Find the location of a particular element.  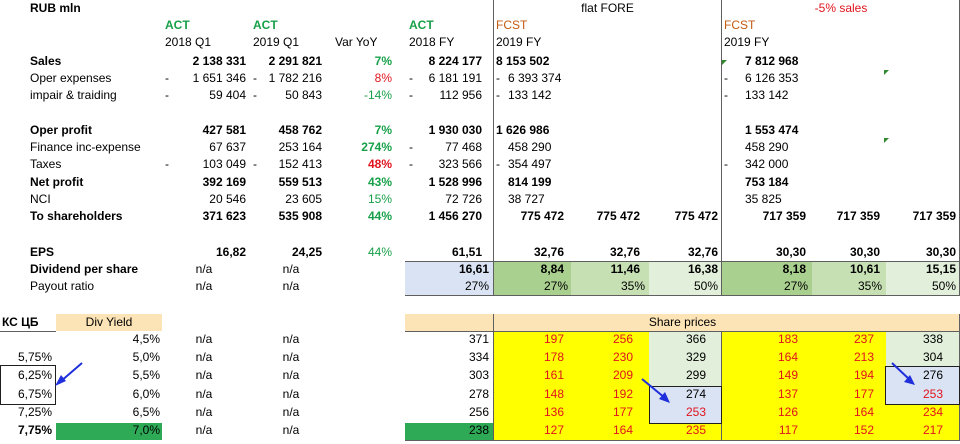

col-2018fy: 2018 FY is located at coordinates (432, 42).